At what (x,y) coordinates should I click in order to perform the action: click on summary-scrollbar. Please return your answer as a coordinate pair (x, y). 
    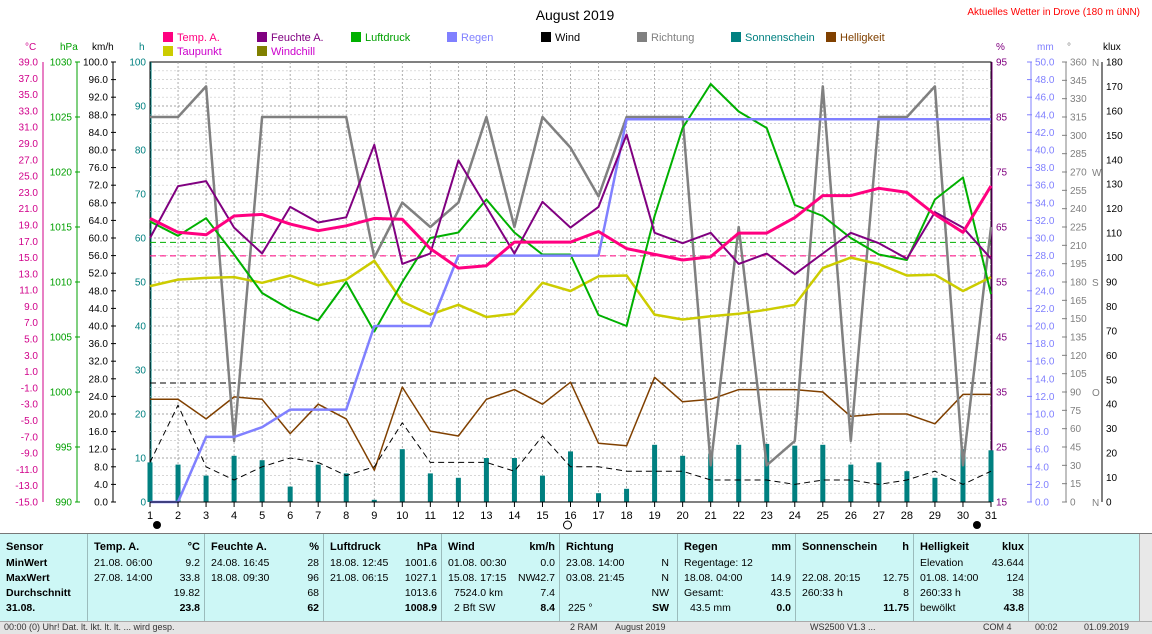
    Looking at the image, I should click on (1145, 578).